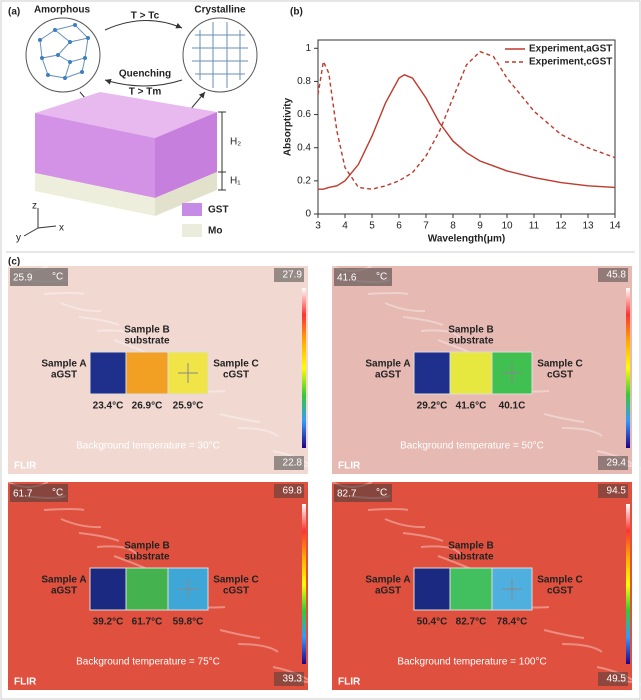  What do you see at coordinates (372, 226) in the screenshot?
I see `x-tick-label: 5` at bounding box center [372, 226].